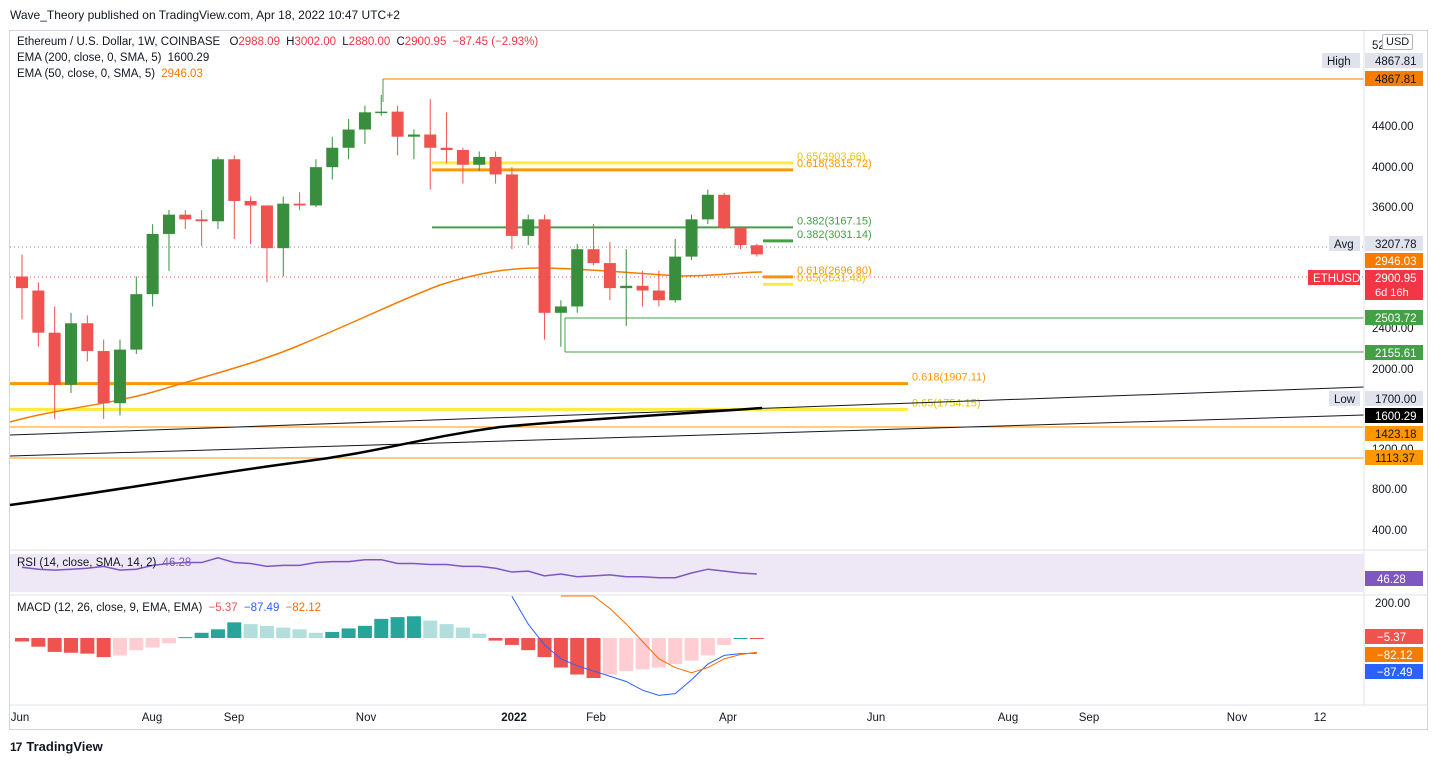  Describe the element at coordinates (223, 608) in the screenshot. I see `macd-hist-value: −5.37` at that location.